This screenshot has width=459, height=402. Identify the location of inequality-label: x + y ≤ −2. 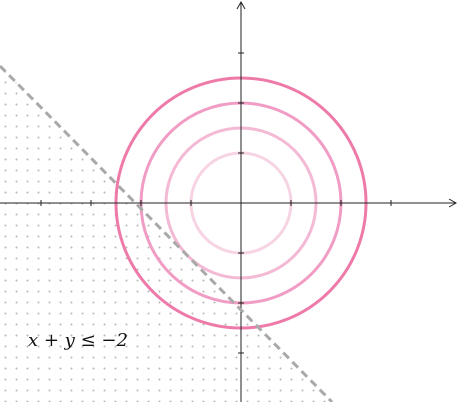
(78, 340).